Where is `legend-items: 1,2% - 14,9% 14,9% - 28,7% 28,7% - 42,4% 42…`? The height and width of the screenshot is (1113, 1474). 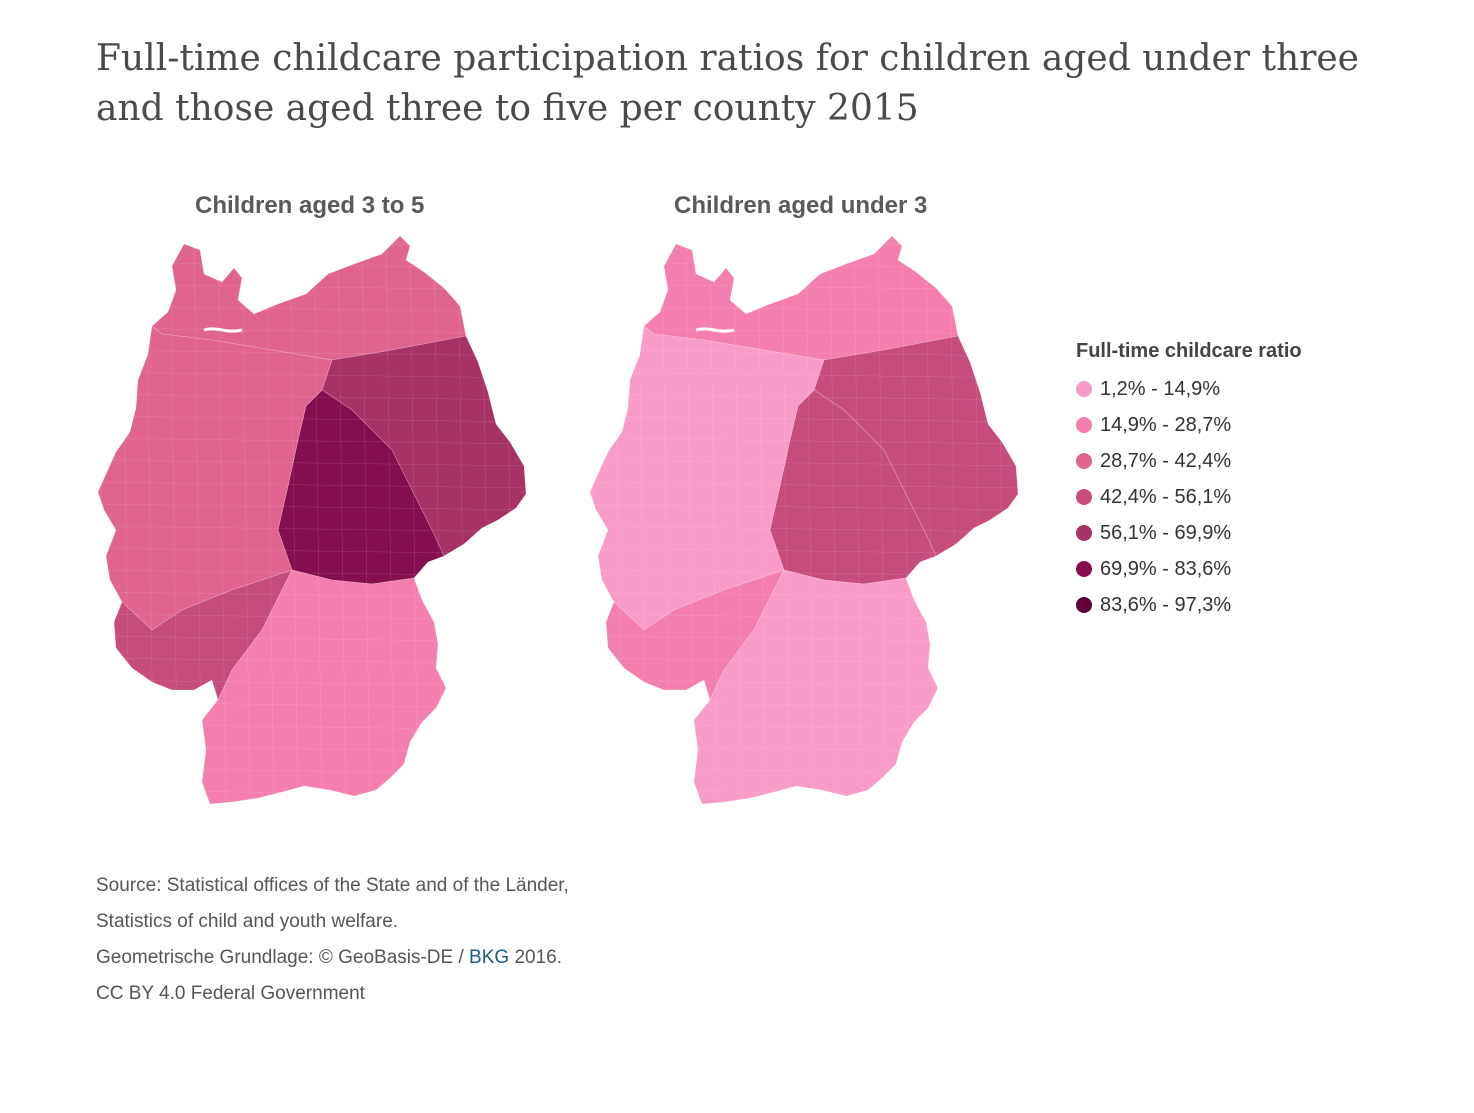 legend-items: 1,2% - 14,9% 14,9% - 28,7% 28,7% - 42,4% 42… is located at coordinates (1189, 497).